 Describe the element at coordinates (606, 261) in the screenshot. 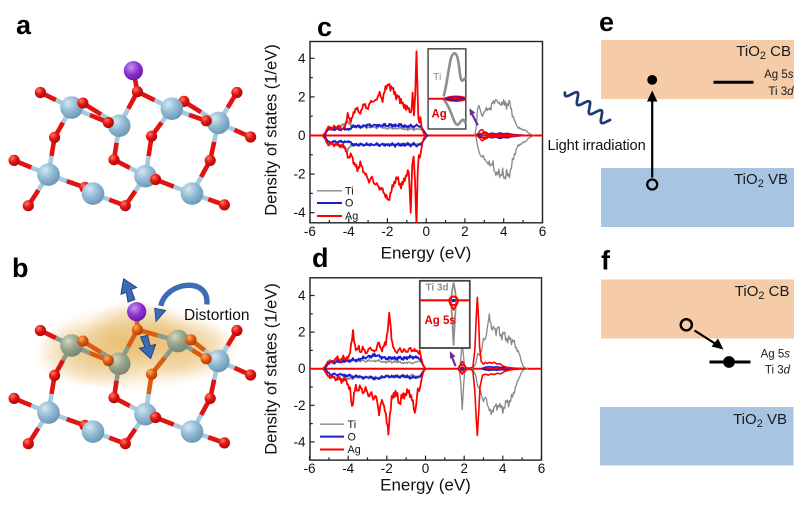

I see `svg-text: f` at that location.